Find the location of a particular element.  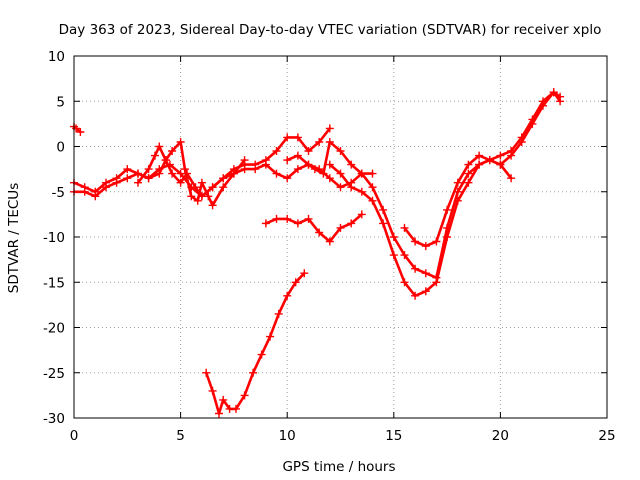

y-tick-label: -20 is located at coordinates (54, 329).